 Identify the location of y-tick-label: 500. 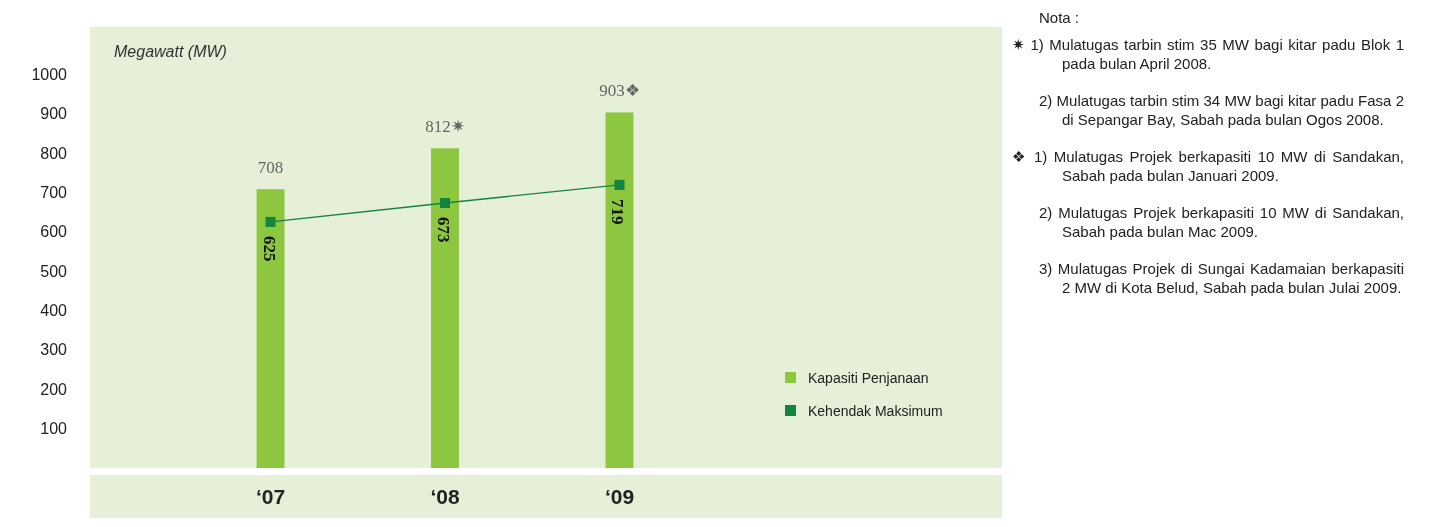
(54, 271).